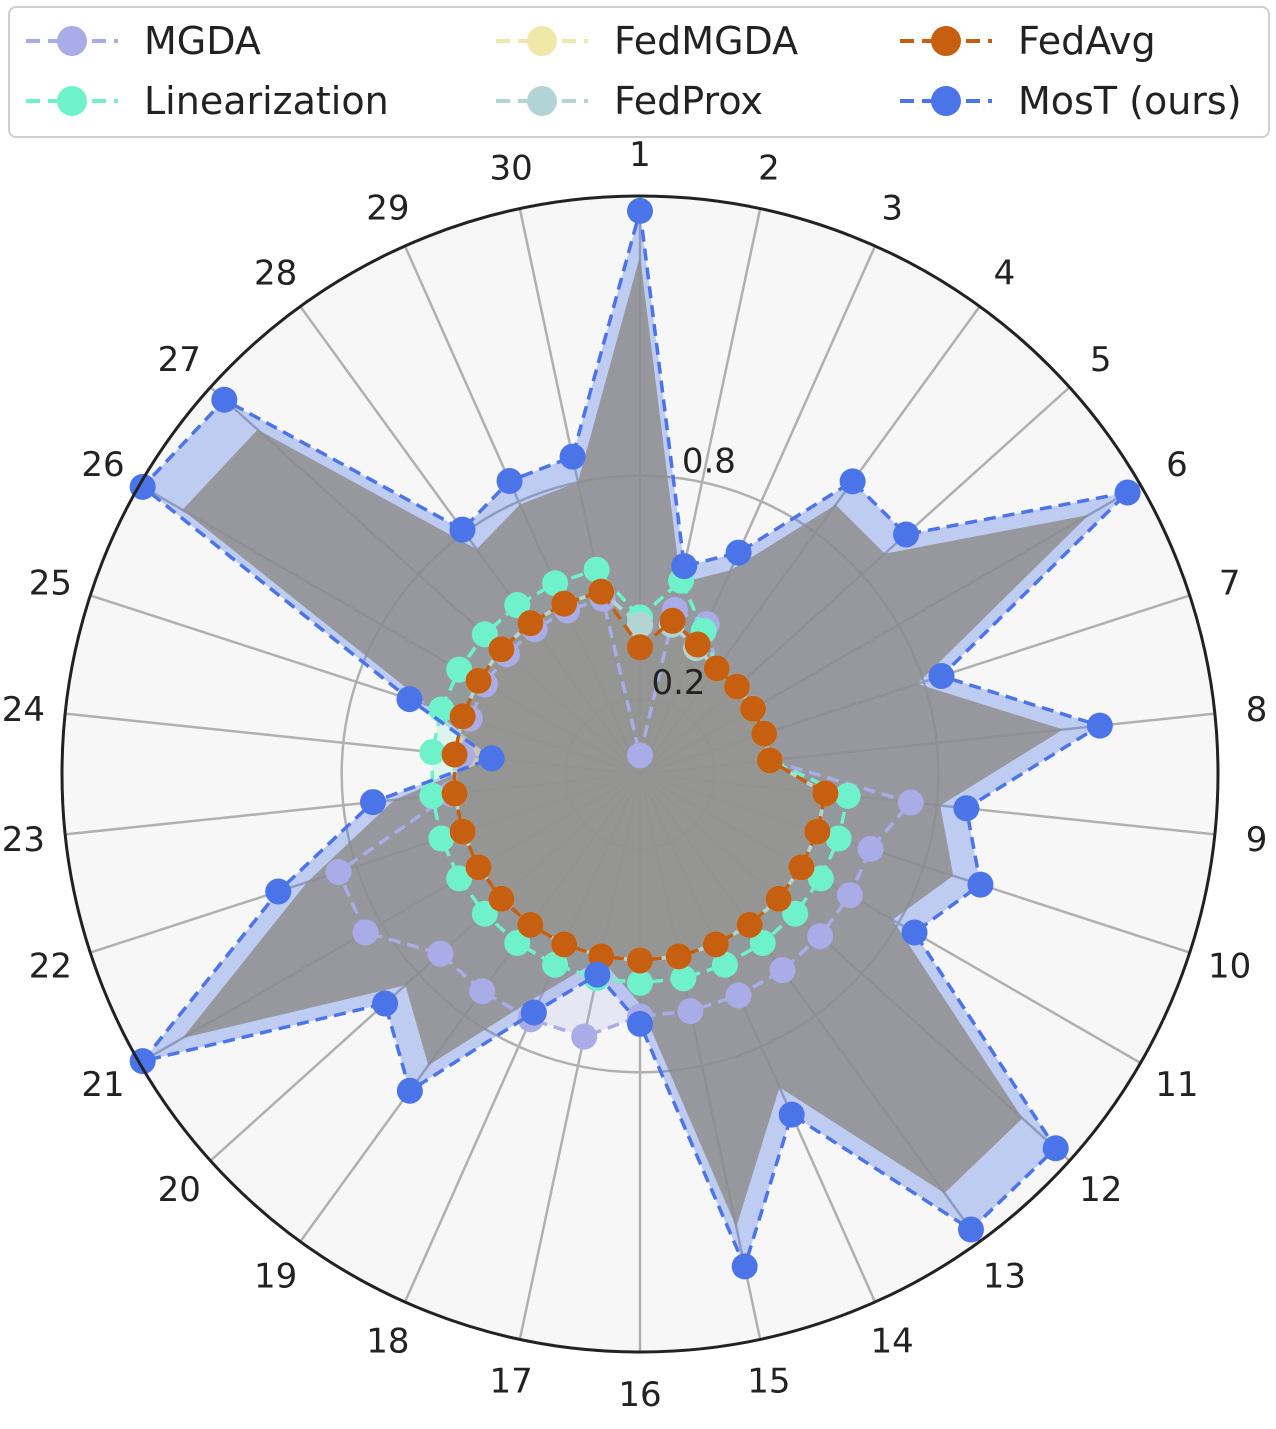  I want to click on point-most-ours--22, so click(278, 891).